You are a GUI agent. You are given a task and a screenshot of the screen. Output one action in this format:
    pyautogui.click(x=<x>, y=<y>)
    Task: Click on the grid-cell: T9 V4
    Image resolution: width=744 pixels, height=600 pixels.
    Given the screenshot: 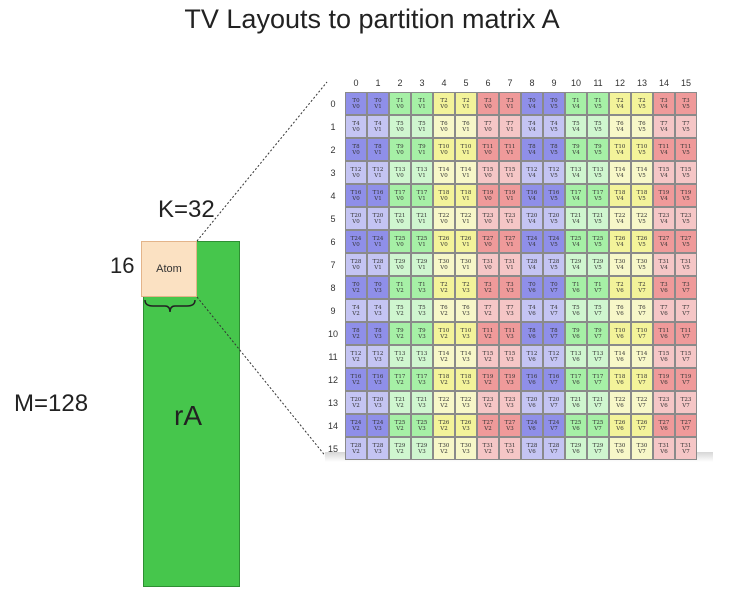 What is the action you would take?
    pyautogui.click(x=576, y=149)
    